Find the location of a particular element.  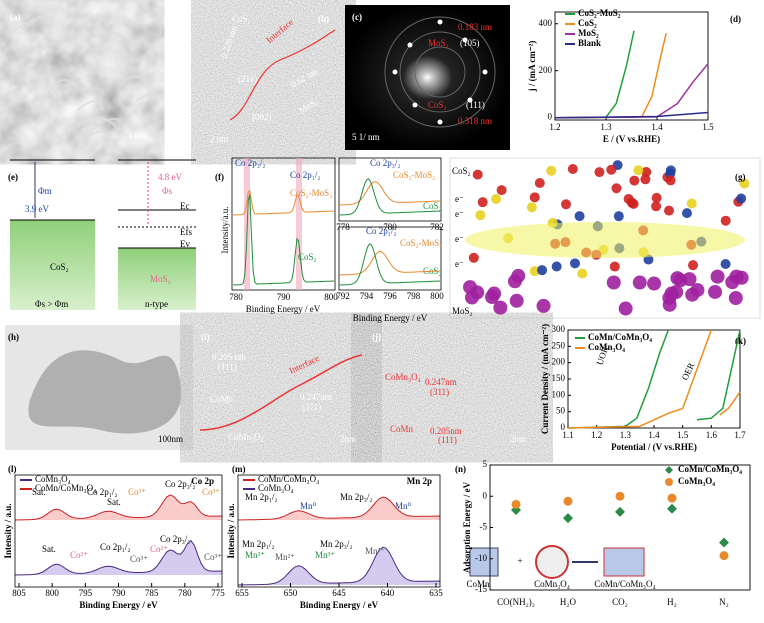

panel-label: (e) is located at coordinates (13, 177).